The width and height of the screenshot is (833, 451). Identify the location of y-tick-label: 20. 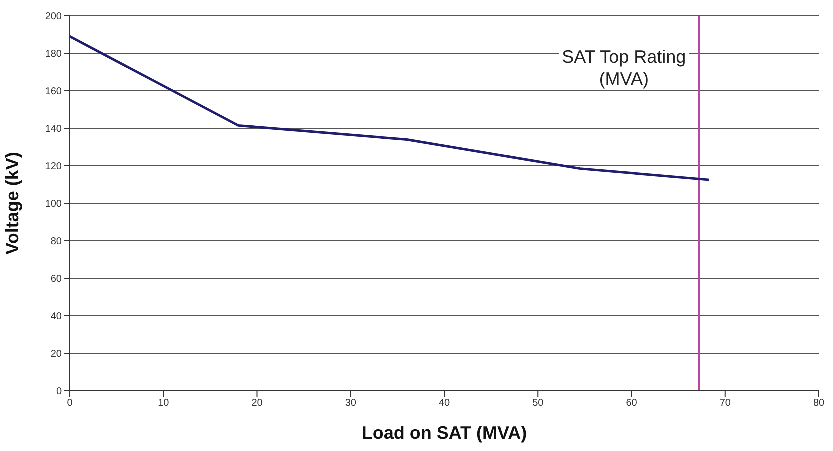
(56, 354).